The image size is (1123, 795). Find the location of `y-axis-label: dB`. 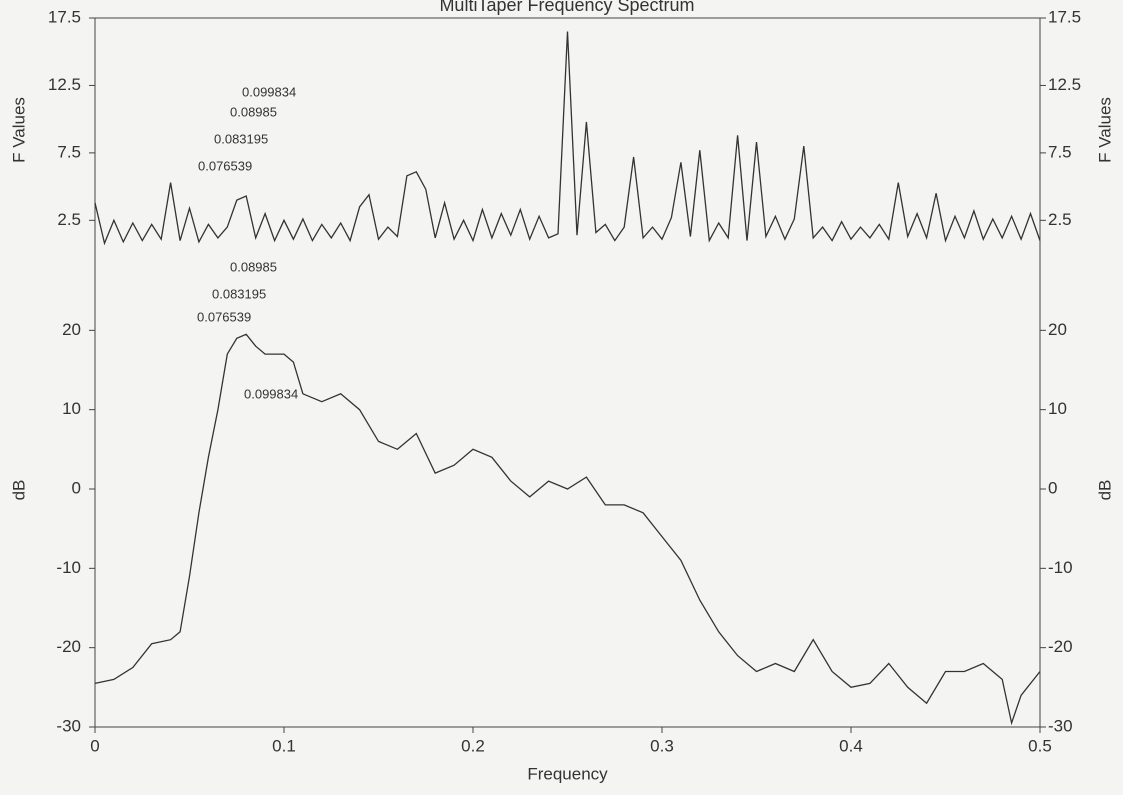

y-axis-label: dB is located at coordinates (18, 490).